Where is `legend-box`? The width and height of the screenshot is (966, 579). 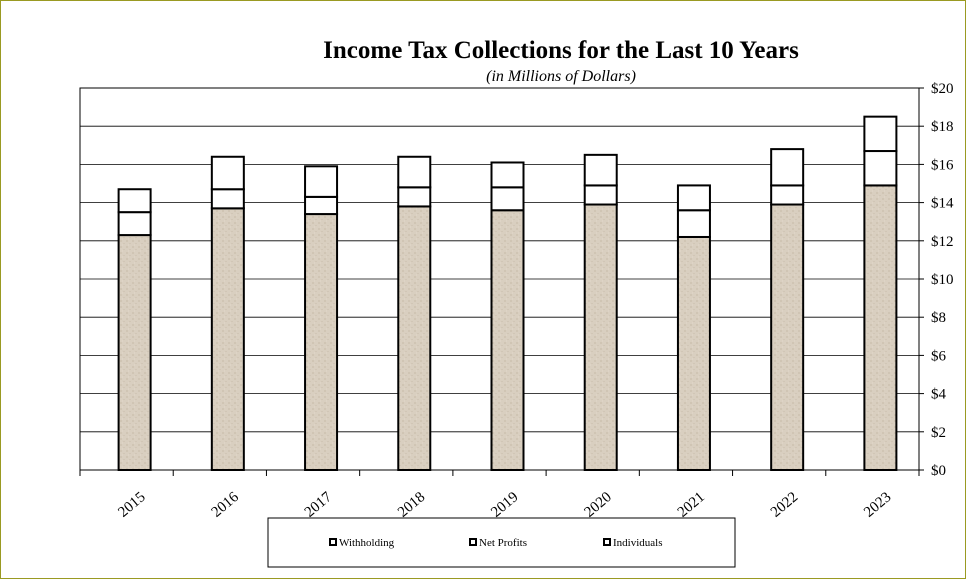
legend-box is located at coordinates (501, 542).